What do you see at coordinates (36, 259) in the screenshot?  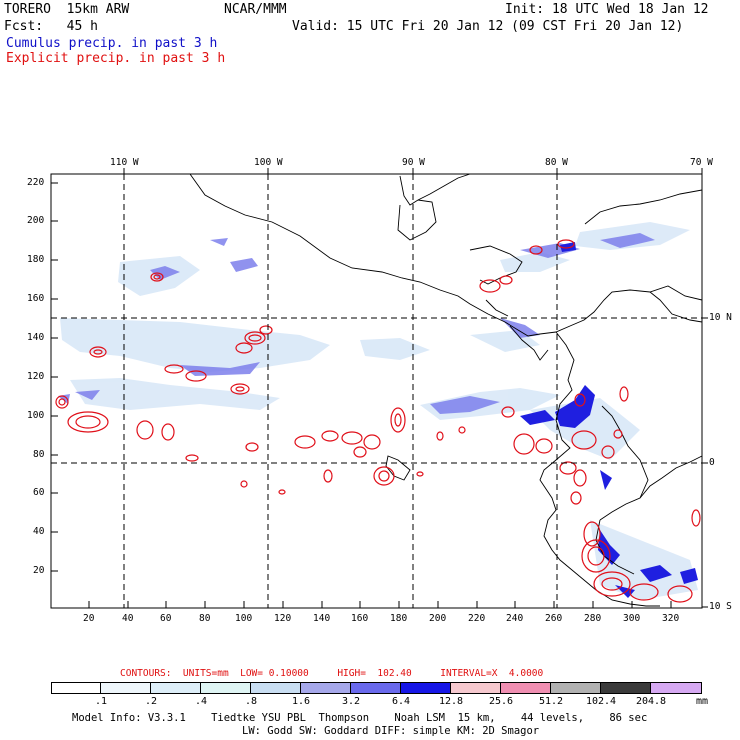 I see `y-tick-label: 180` at bounding box center [36, 259].